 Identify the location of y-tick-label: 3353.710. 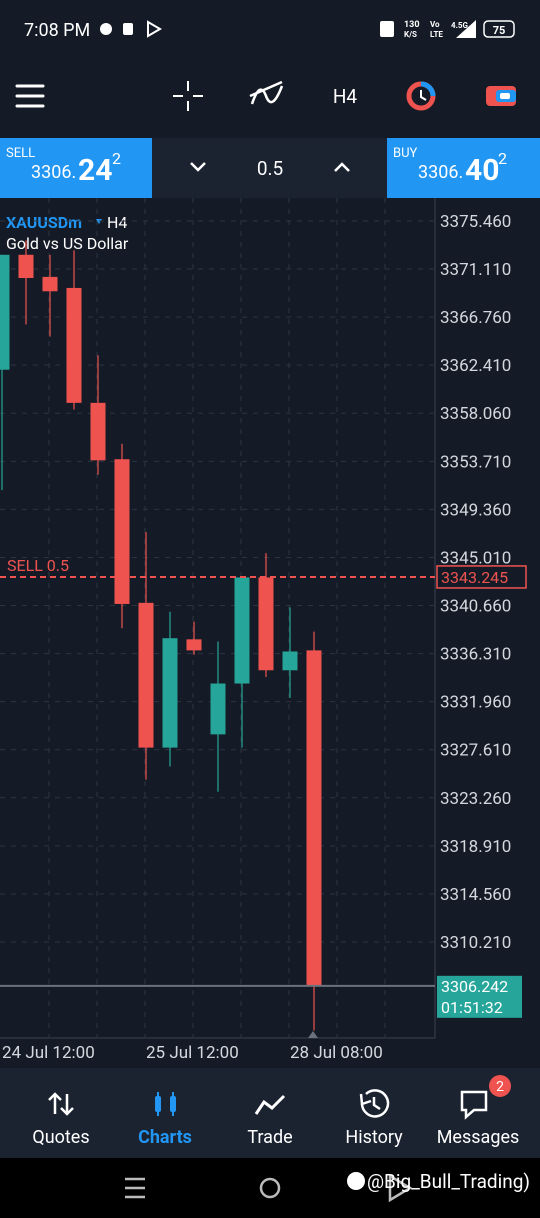
(475, 462).